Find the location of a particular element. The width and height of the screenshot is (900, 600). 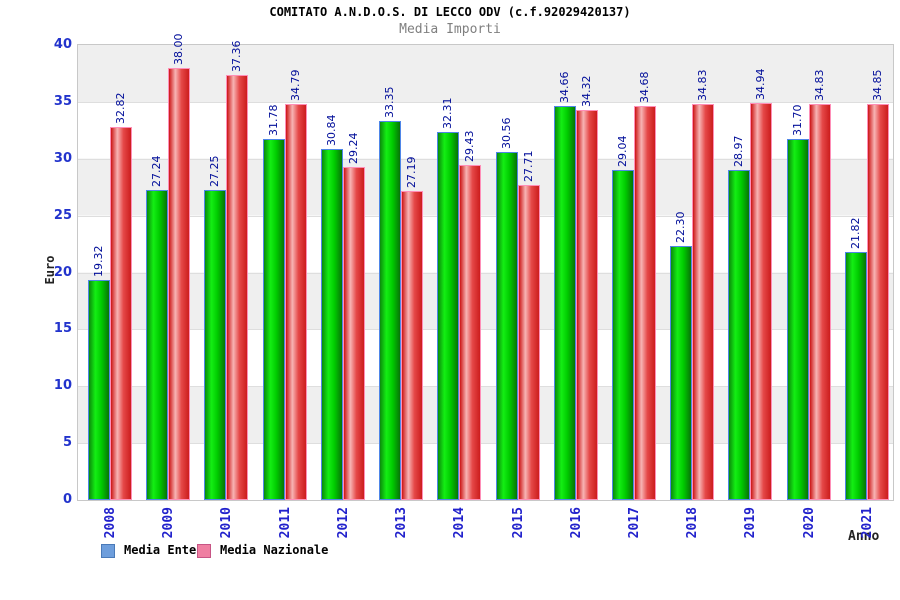

bar-media-ente-2021 is located at coordinates (855, 375).